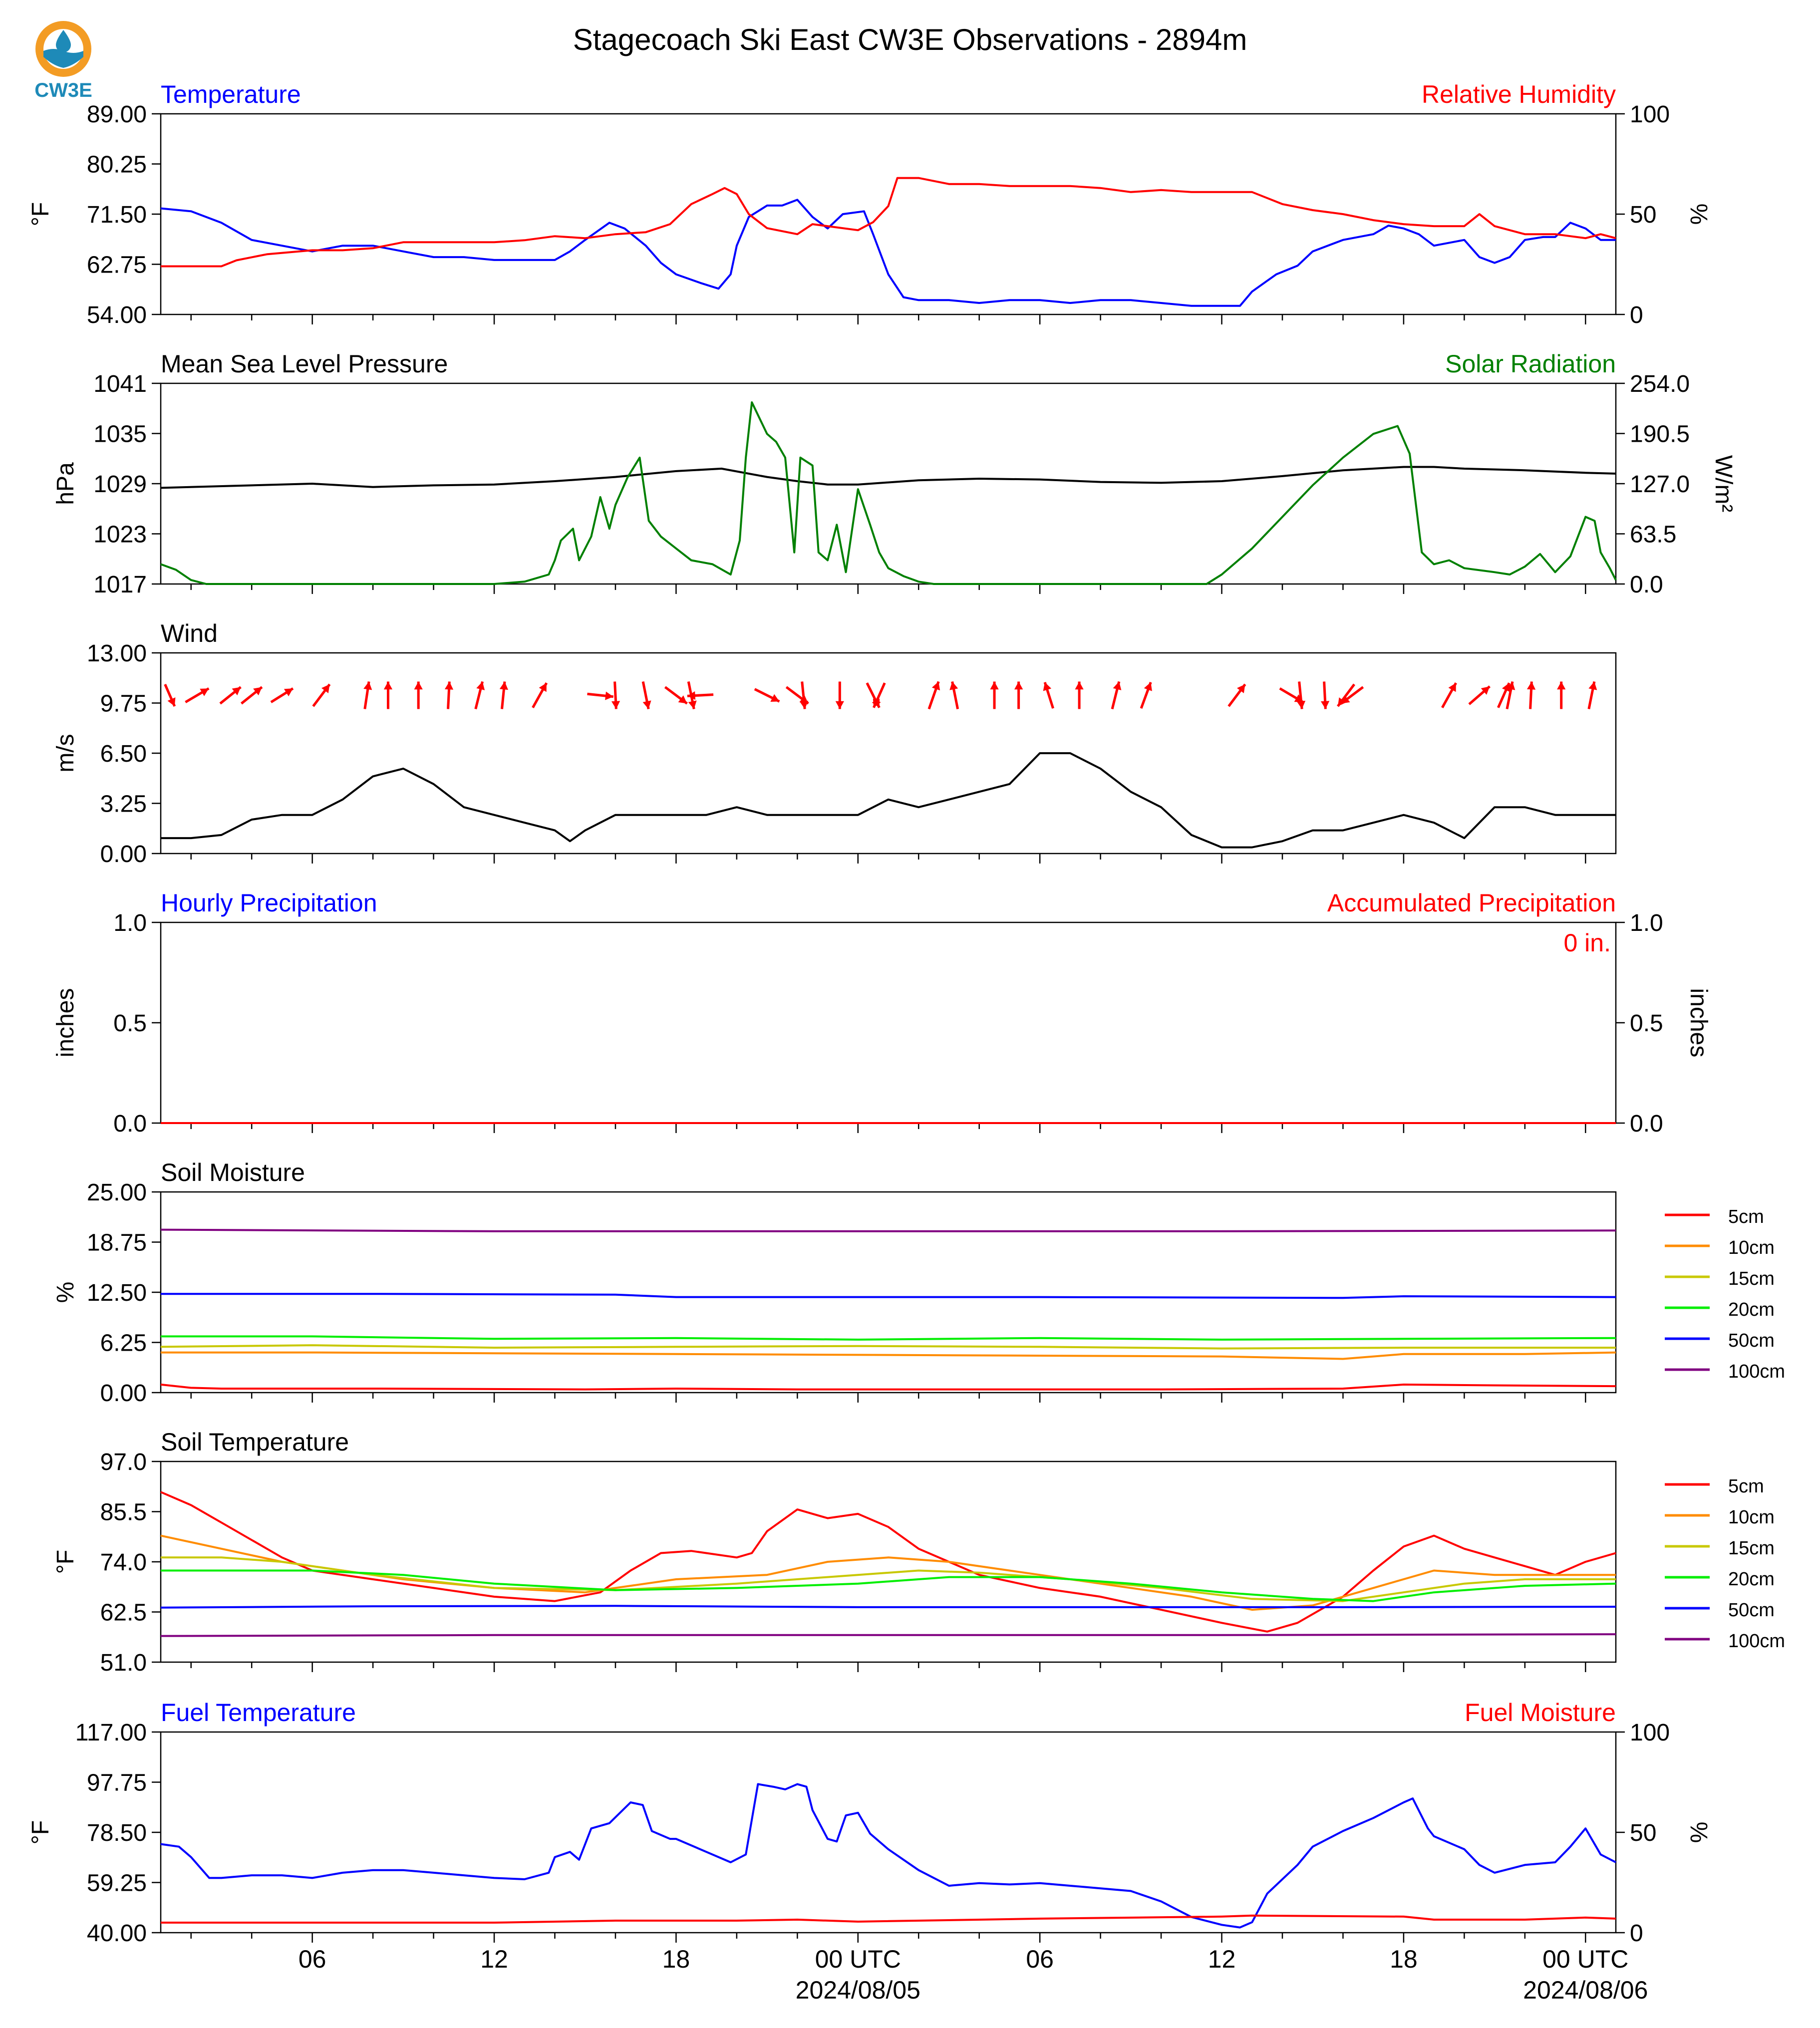 The image size is (1820, 2028). What do you see at coordinates (120, 384) in the screenshot?
I see `y-tick-label: 1041` at bounding box center [120, 384].